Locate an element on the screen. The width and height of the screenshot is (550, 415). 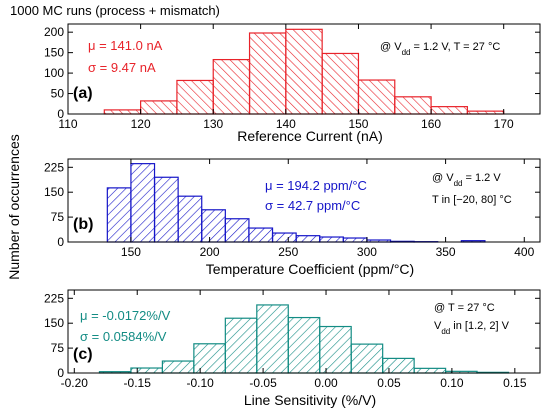
x-tick-label: 0.10 is located at coordinates (452, 383).